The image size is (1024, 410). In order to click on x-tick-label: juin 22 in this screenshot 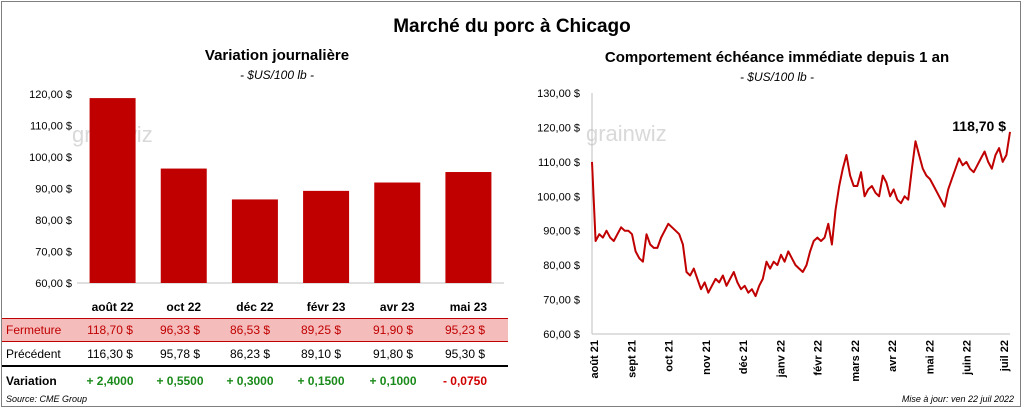, I will do `click(968, 358)`.